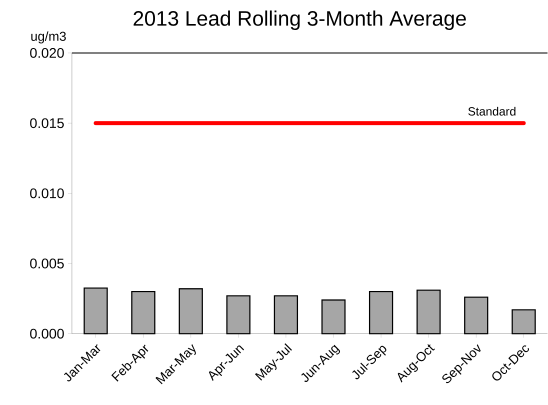  What do you see at coordinates (47, 193) in the screenshot?
I see `y-tick-label: 0.010` at bounding box center [47, 193].